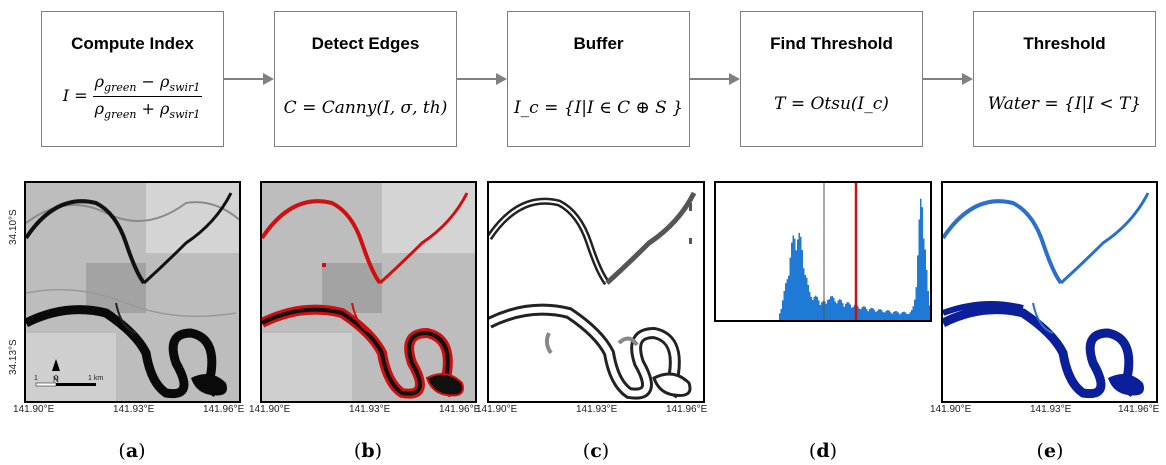 This screenshot has width=1166, height=465. Describe the element at coordinates (132, 96) in the screenshot. I see `index-formula: I = ρgreen − ρswir1 ρgreen + ρswir1` at that location.